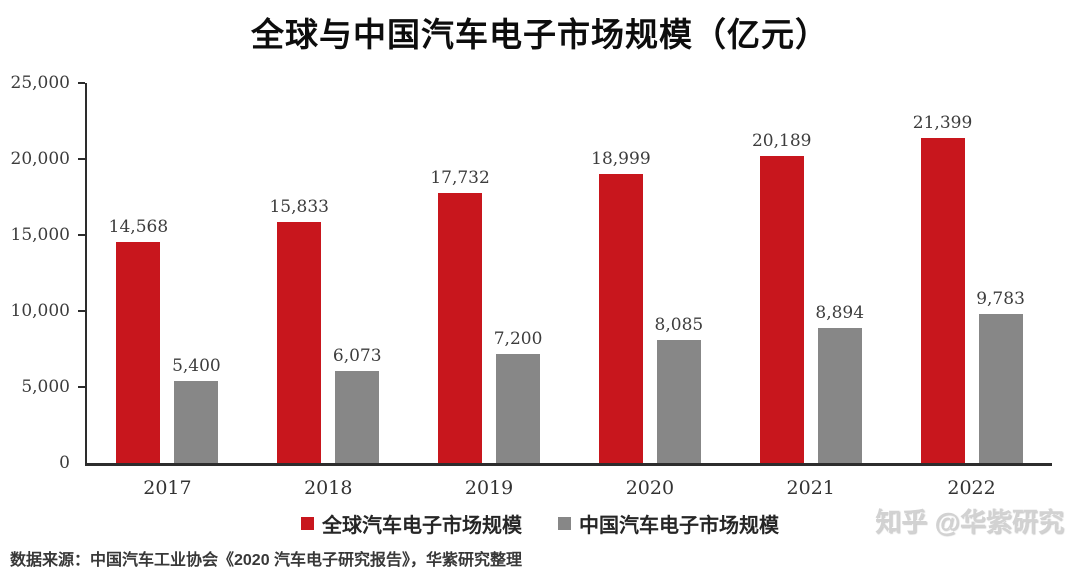 This screenshot has width=1080, height=575. What do you see at coordinates (299, 207) in the screenshot?
I see `value-label-global-2018: 15,833` at bounding box center [299, 207].